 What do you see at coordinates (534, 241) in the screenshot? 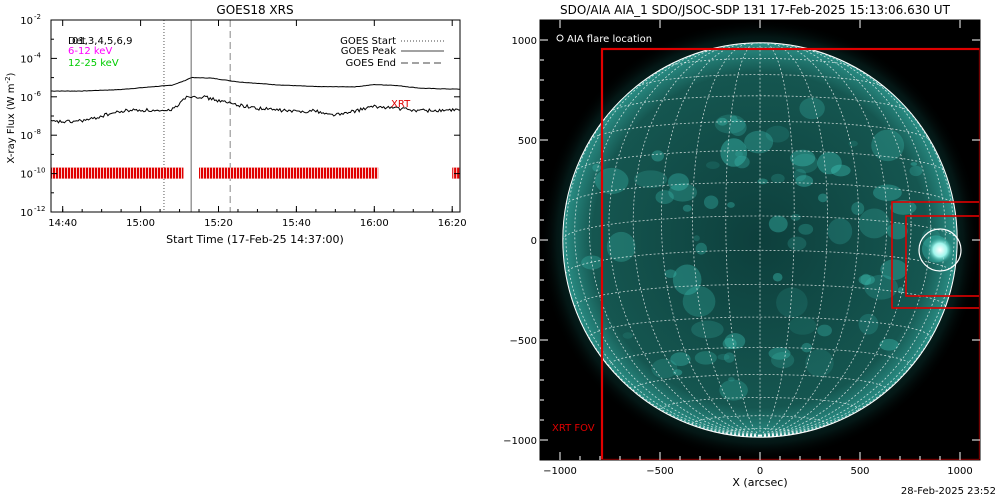
I see `aia-y-tick-label: 0` at bounding box center [534, 241].